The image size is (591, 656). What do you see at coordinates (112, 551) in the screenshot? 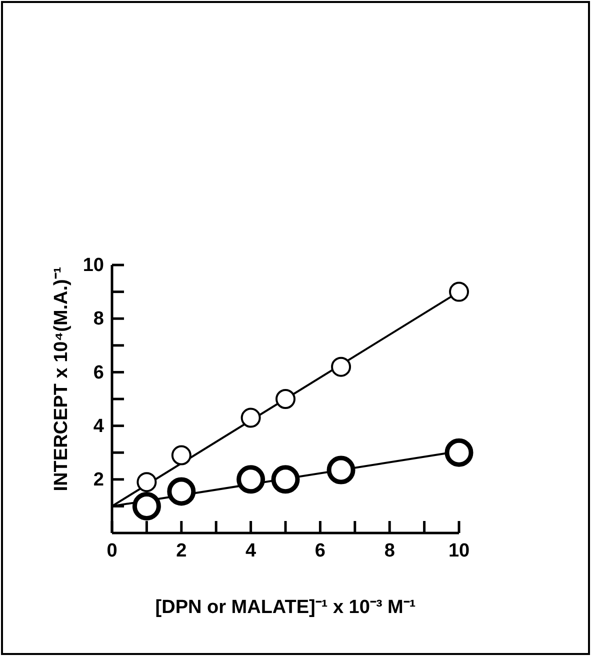
I see `x-tick-label: 0` at bounding box center [112, 551].